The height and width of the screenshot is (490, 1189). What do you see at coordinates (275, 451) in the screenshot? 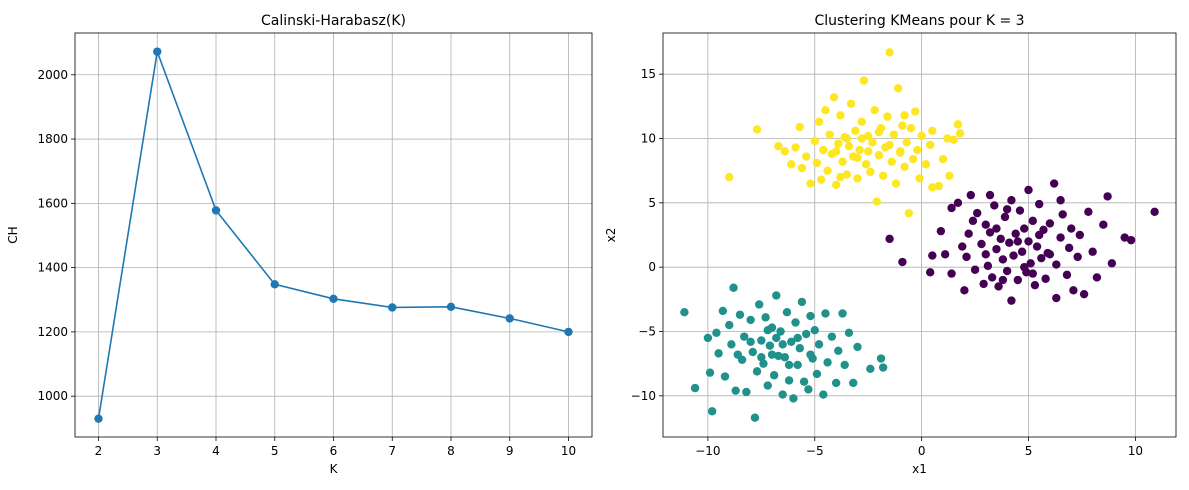
I see `ch-x-tick-label-3: 5` at bounding box center [275, 451].